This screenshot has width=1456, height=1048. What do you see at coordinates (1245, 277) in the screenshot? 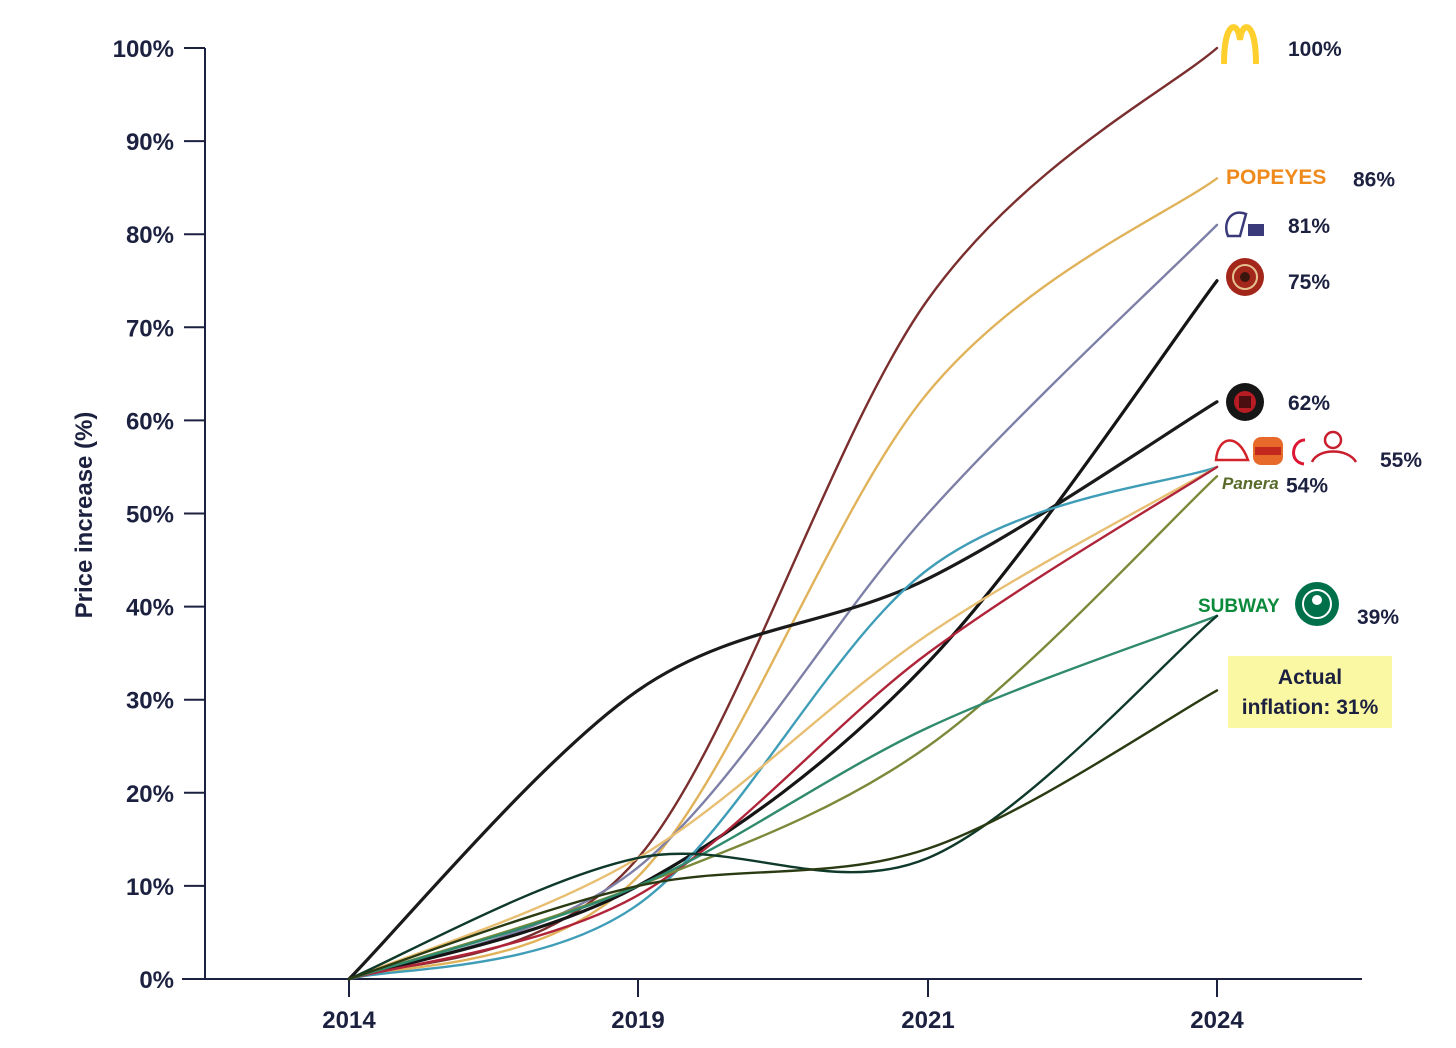
I see `chipotle-icon` at bounding box center [1245, 277].